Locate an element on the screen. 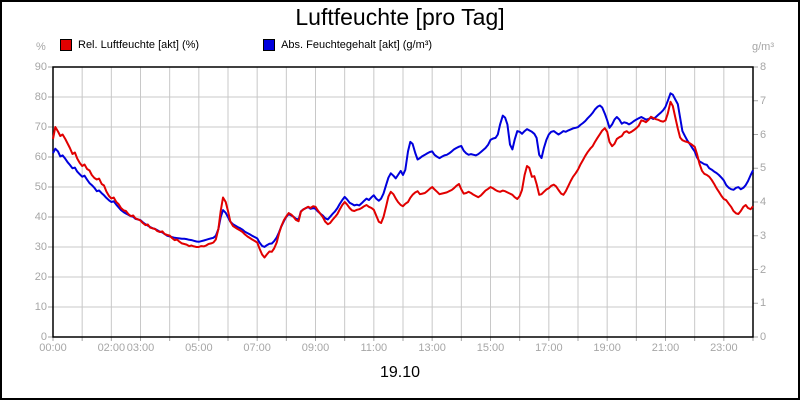  legend-item-abs-feuchtegehalt: Abs. Feuchtegehalt [akt] (g/m³) is located at coordinates (347, 45).